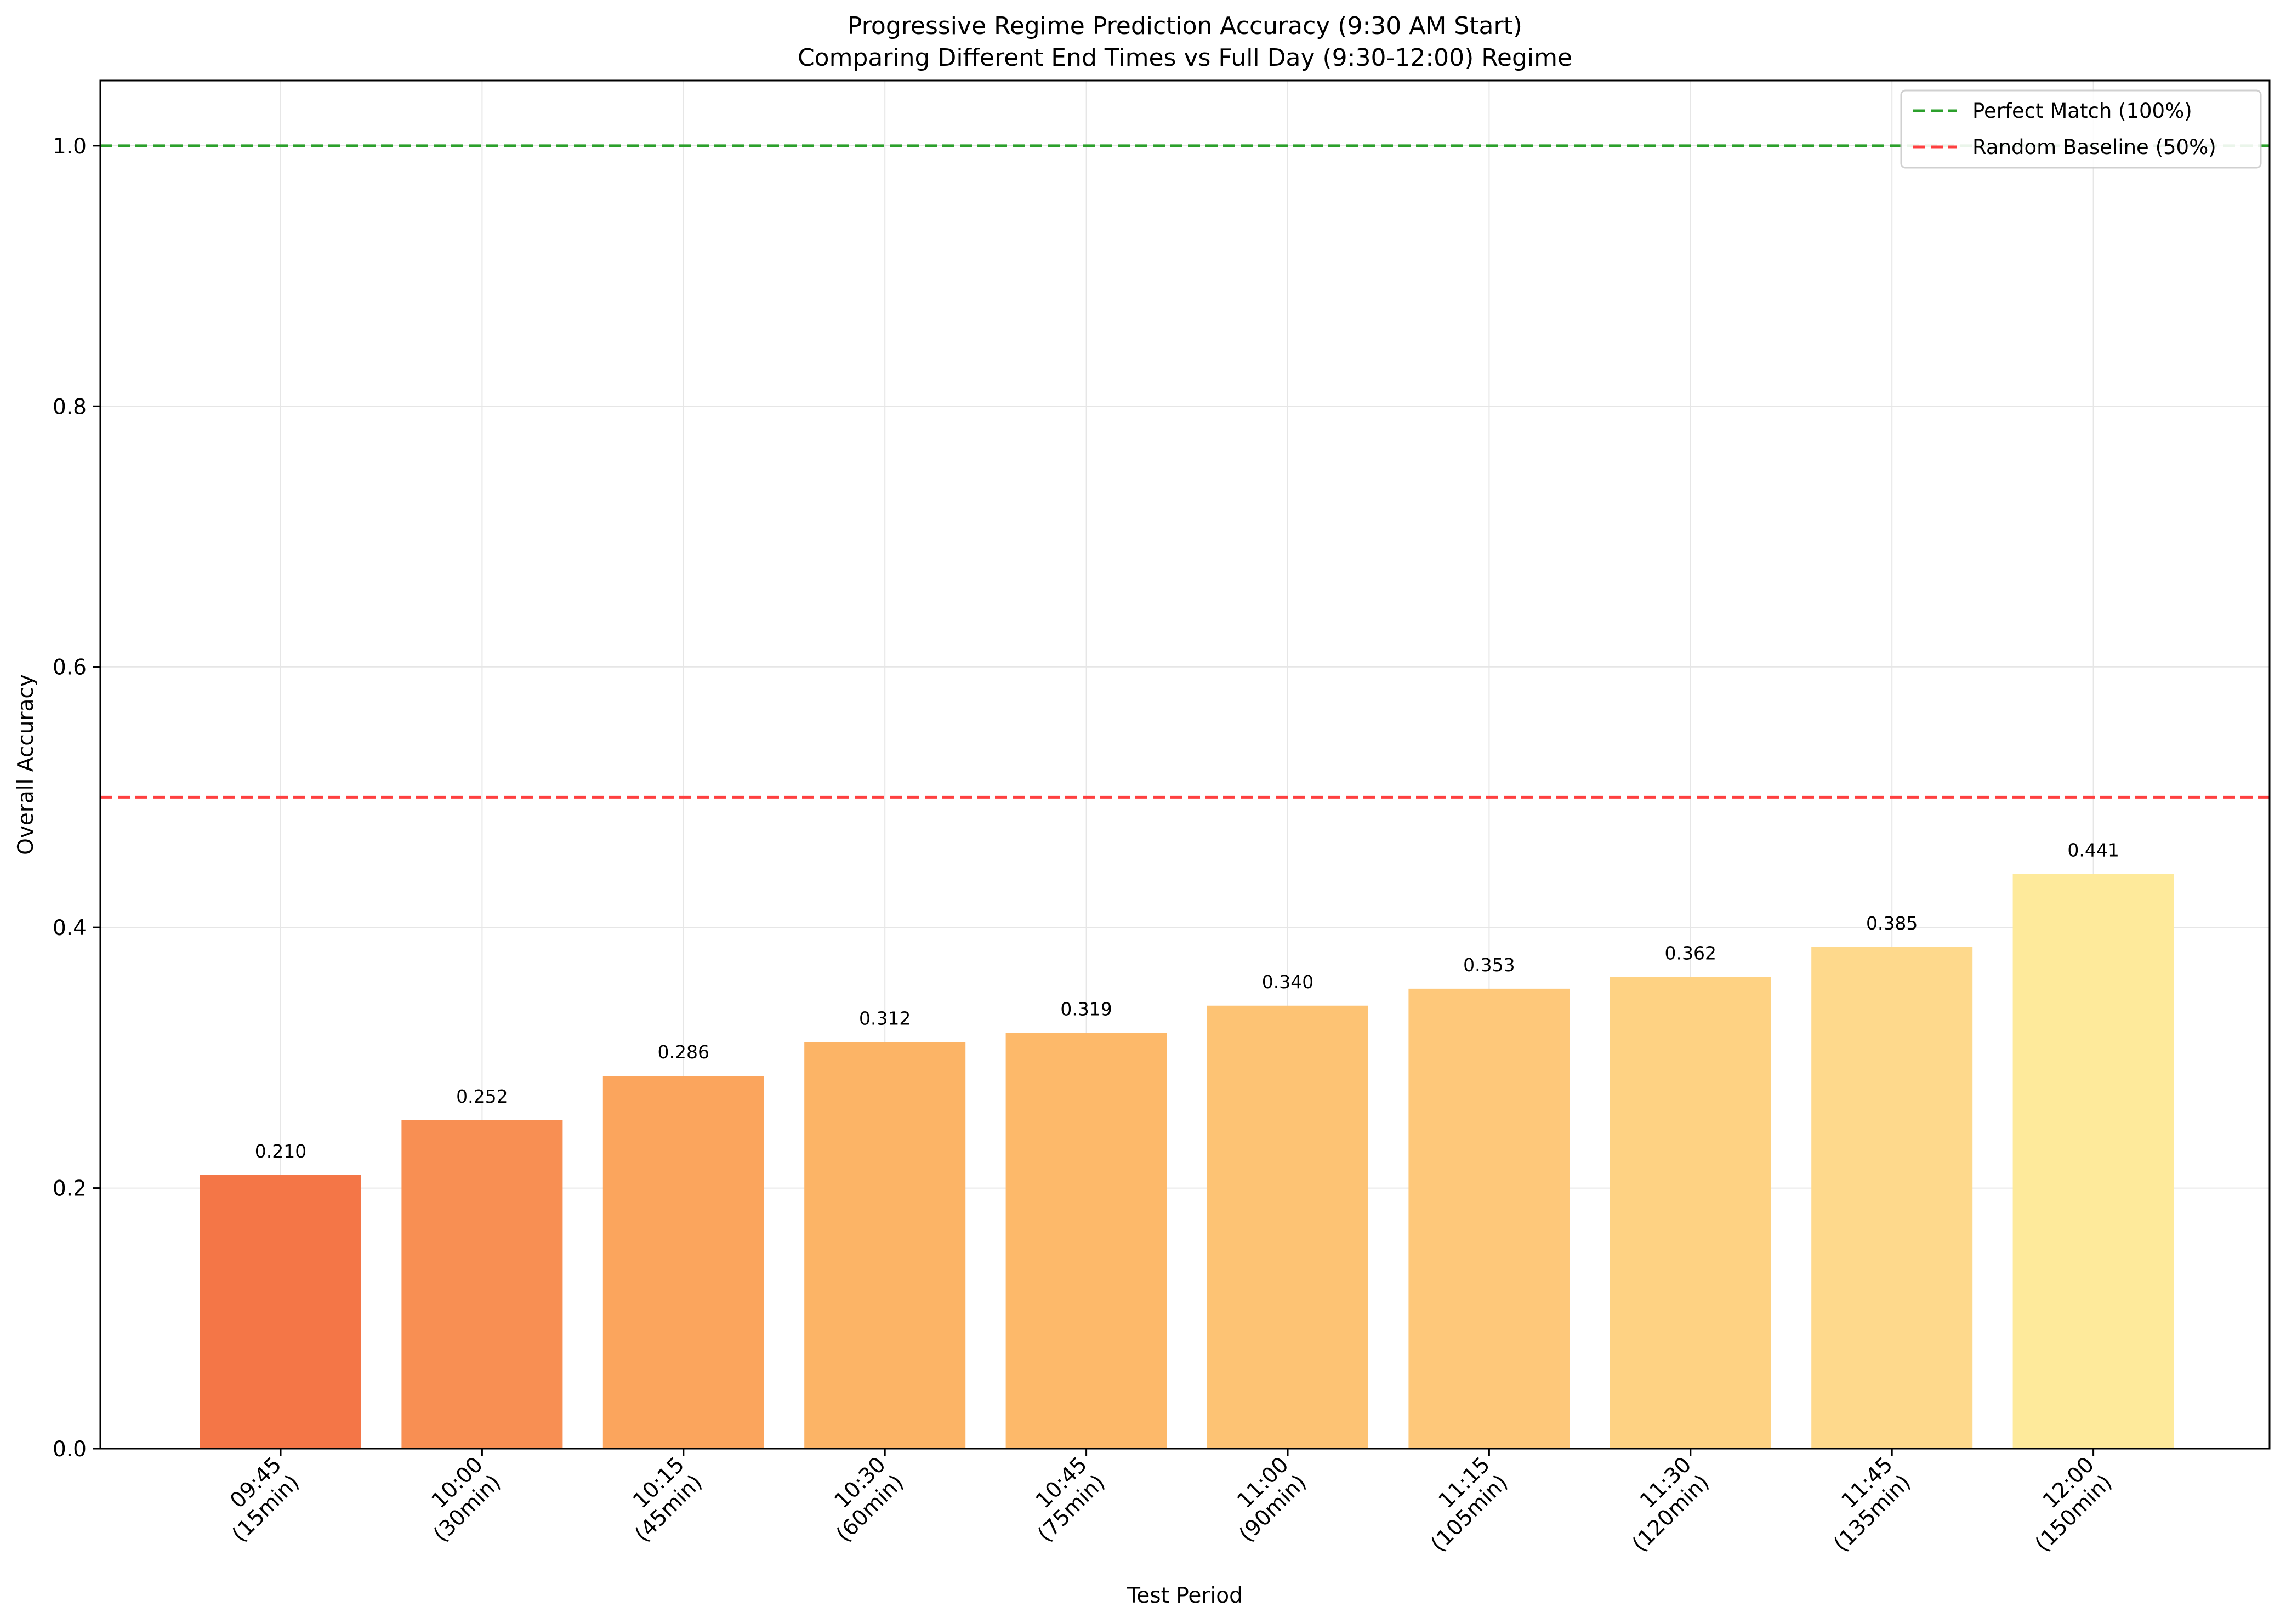 This screenshot has height=1624, width=2286. I want to click on x-tick-label: 09:45(15min), so click(264, 1499).